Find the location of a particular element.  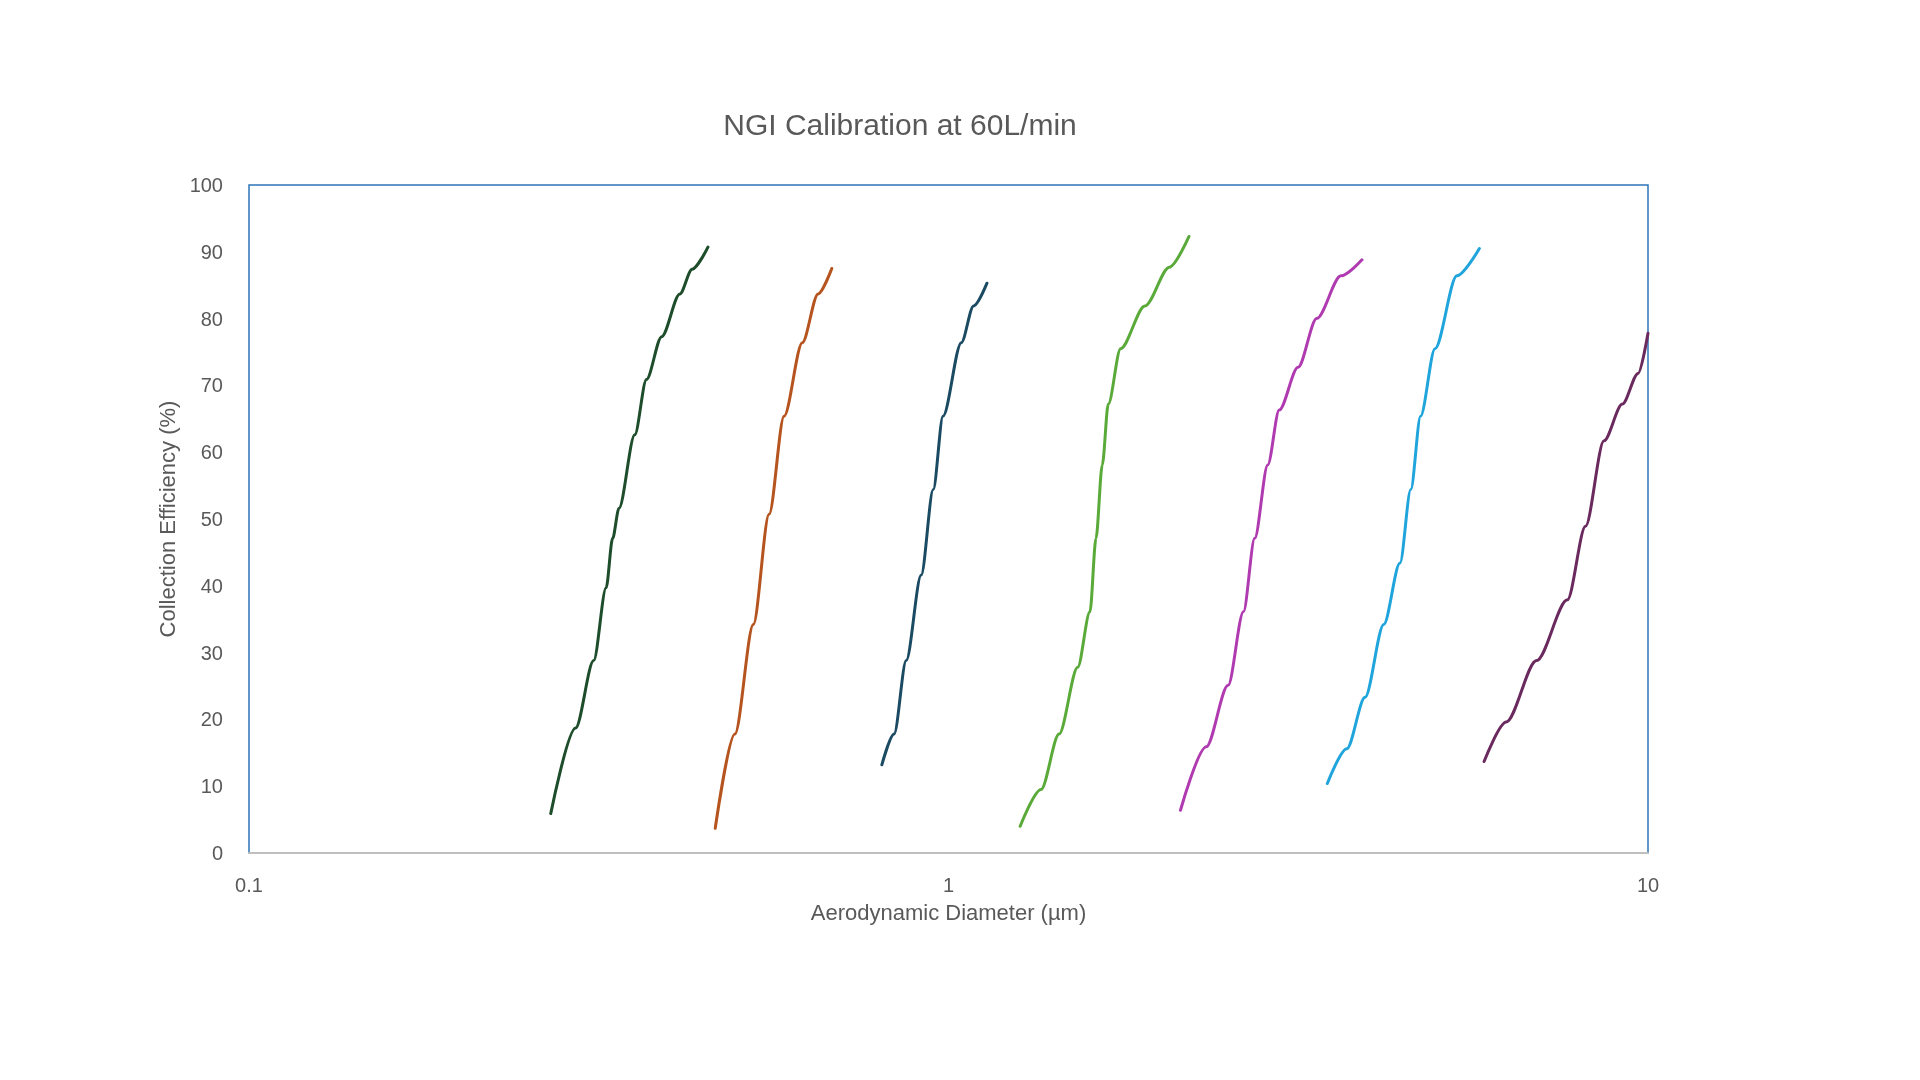

y-tick-label: 70 is located at coordinates (211, 385).